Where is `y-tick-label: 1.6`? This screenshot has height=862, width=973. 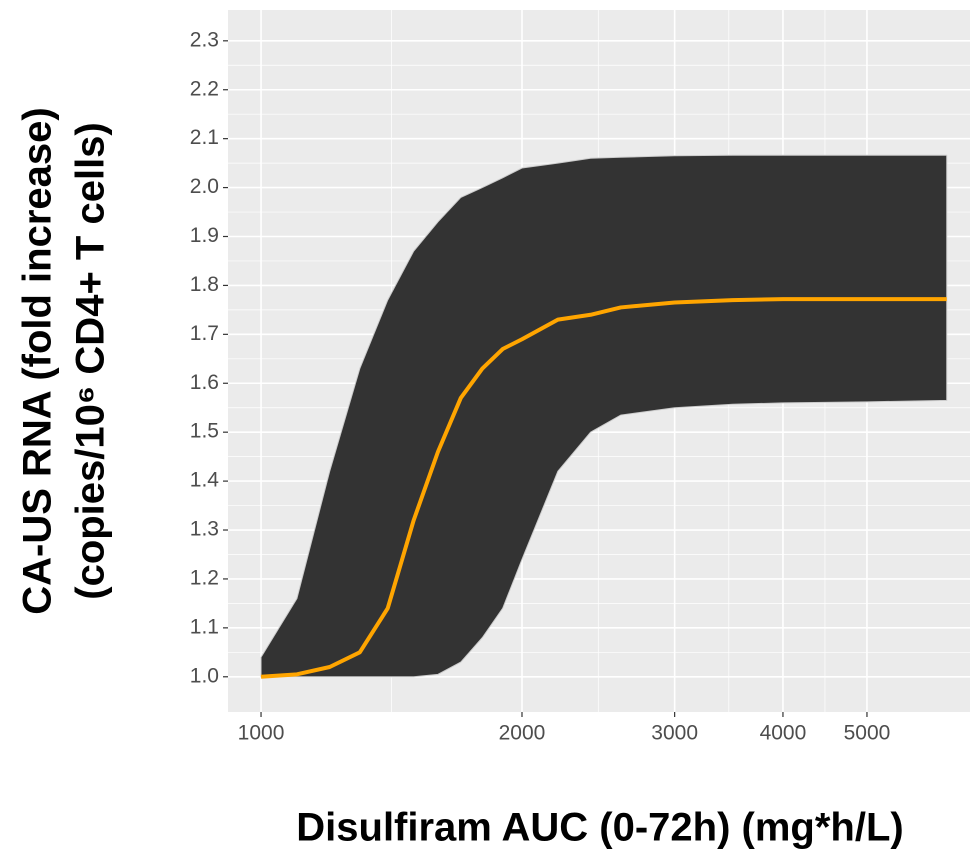 y-tick-label: 1.6 is located at coordinates (204, 382).